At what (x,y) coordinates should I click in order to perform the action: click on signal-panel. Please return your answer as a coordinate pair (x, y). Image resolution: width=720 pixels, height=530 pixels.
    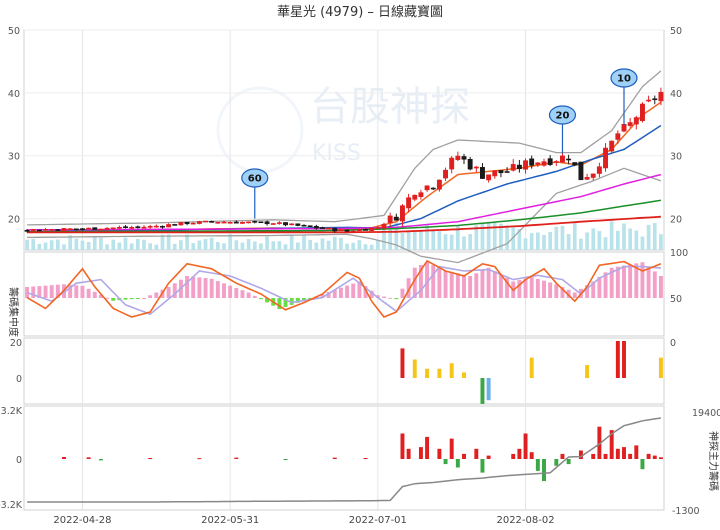
    Looking at the image, I should click on (531, 372).